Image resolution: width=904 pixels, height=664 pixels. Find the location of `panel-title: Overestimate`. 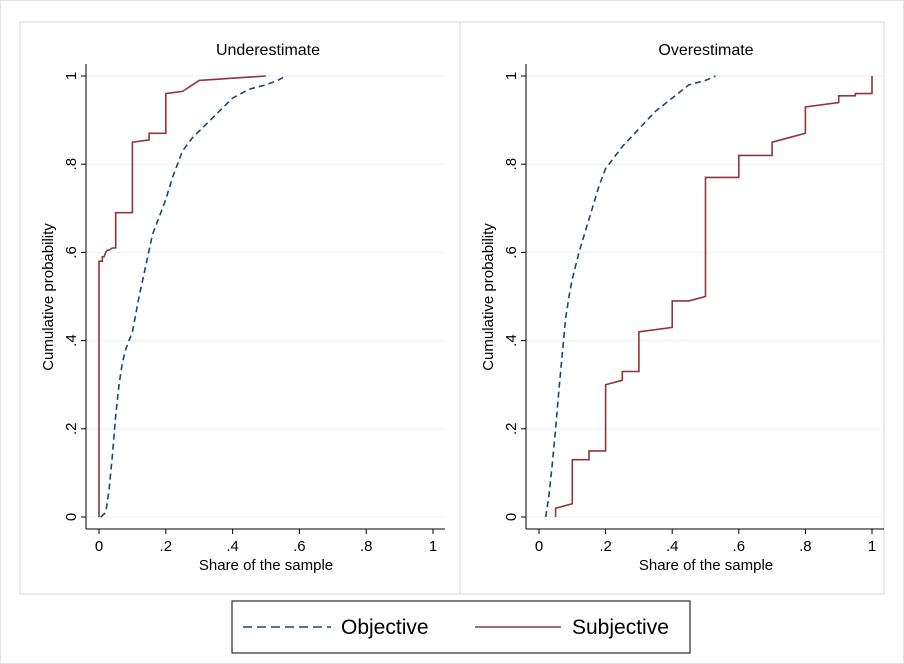

panel-title: Overestimate is located at coordinates (705, 50).